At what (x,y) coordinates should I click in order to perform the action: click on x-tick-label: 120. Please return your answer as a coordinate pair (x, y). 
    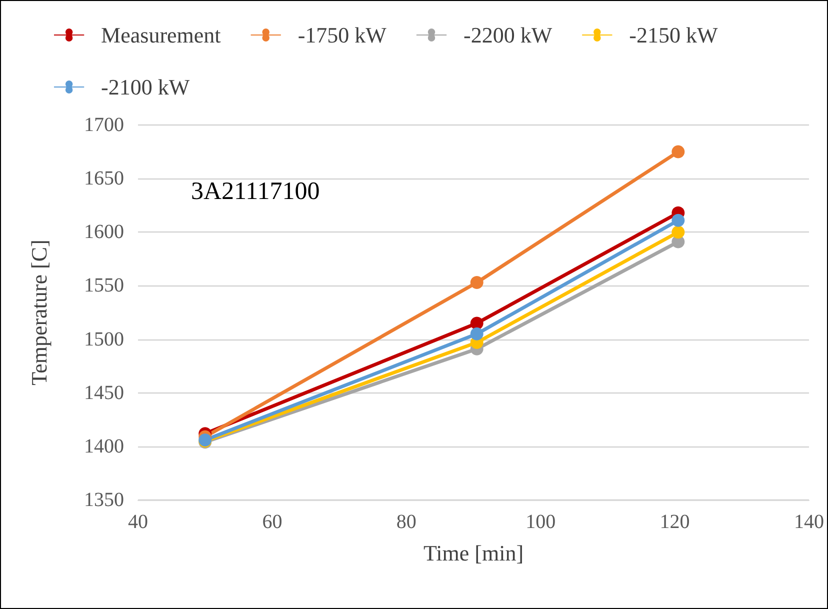
    Looking at the image, I should click on (675, 522).